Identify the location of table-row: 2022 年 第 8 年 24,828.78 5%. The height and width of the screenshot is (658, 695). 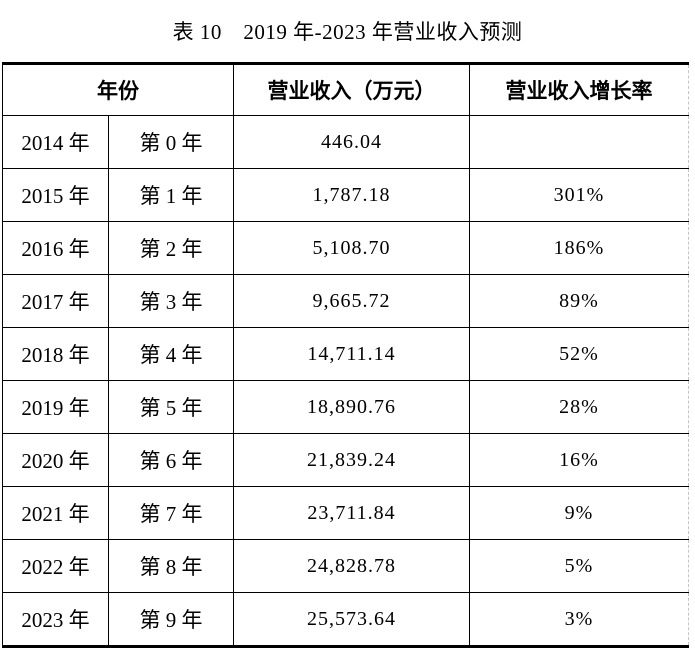
(345, 566).